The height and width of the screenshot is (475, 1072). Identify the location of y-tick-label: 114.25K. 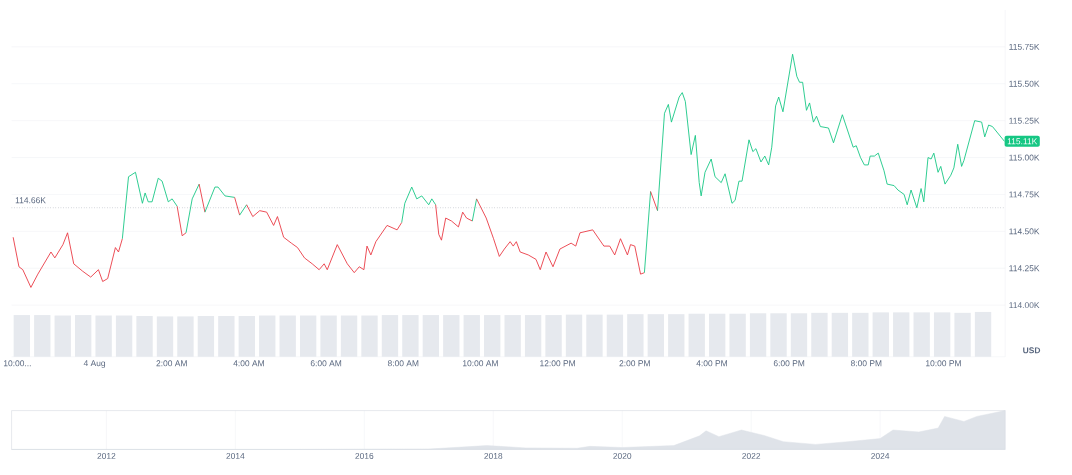
(1024, 268).